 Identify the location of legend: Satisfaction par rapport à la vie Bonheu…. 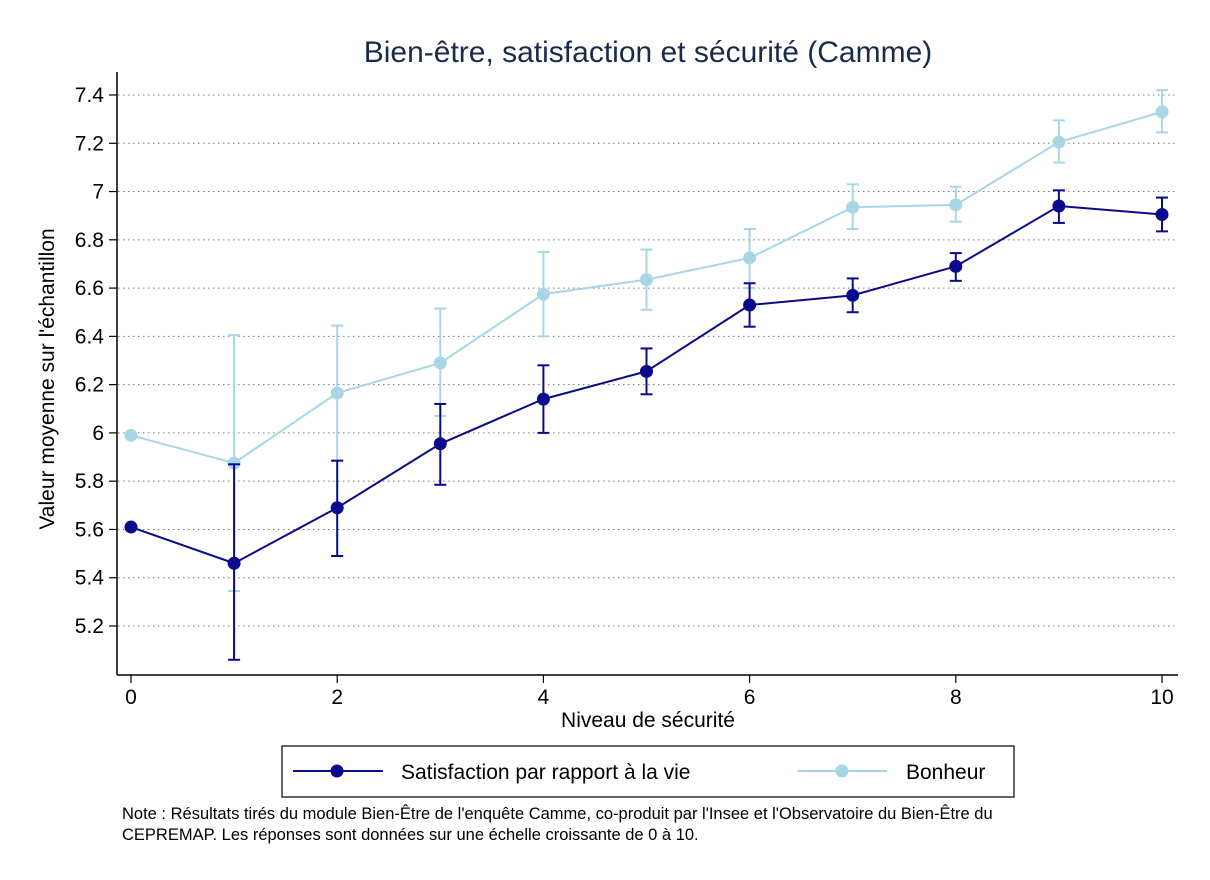
(648, 771).